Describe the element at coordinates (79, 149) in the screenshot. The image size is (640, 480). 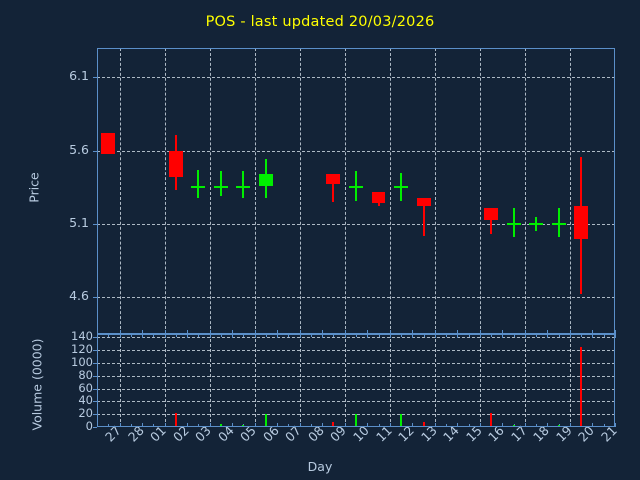
I see `price-tick-label: 5.6` at that location.